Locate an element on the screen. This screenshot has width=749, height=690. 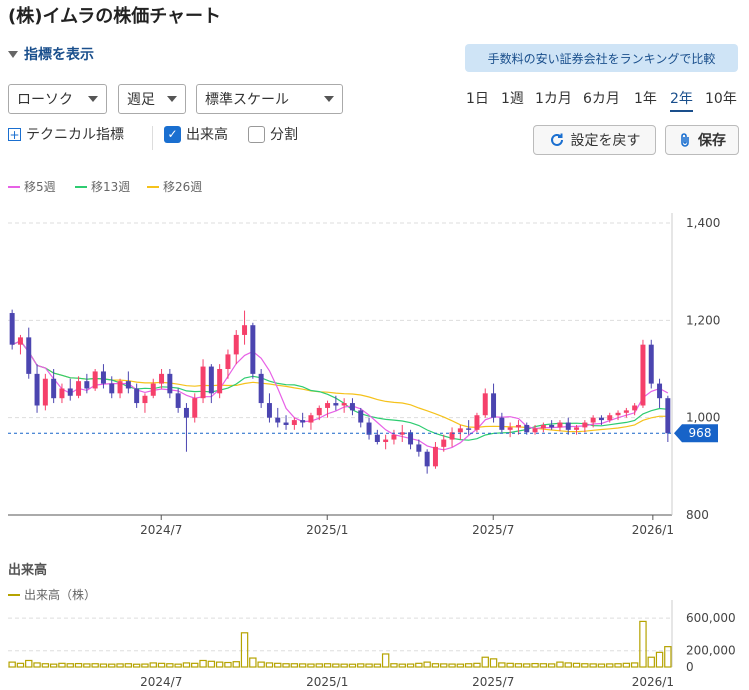
period-2y: 2年 is located at coordinates (681, 100).